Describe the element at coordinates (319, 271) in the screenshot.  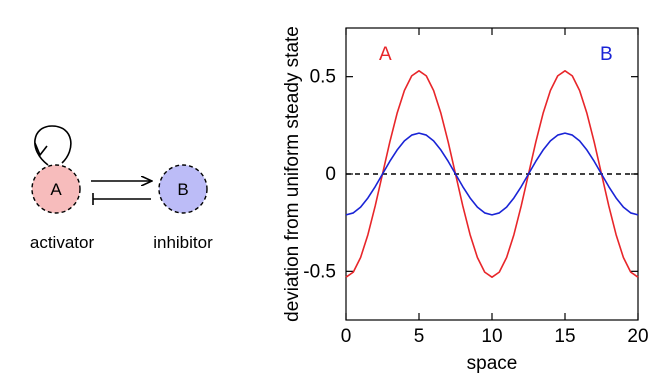
I see `y-tick-label: -0.5` at that location.